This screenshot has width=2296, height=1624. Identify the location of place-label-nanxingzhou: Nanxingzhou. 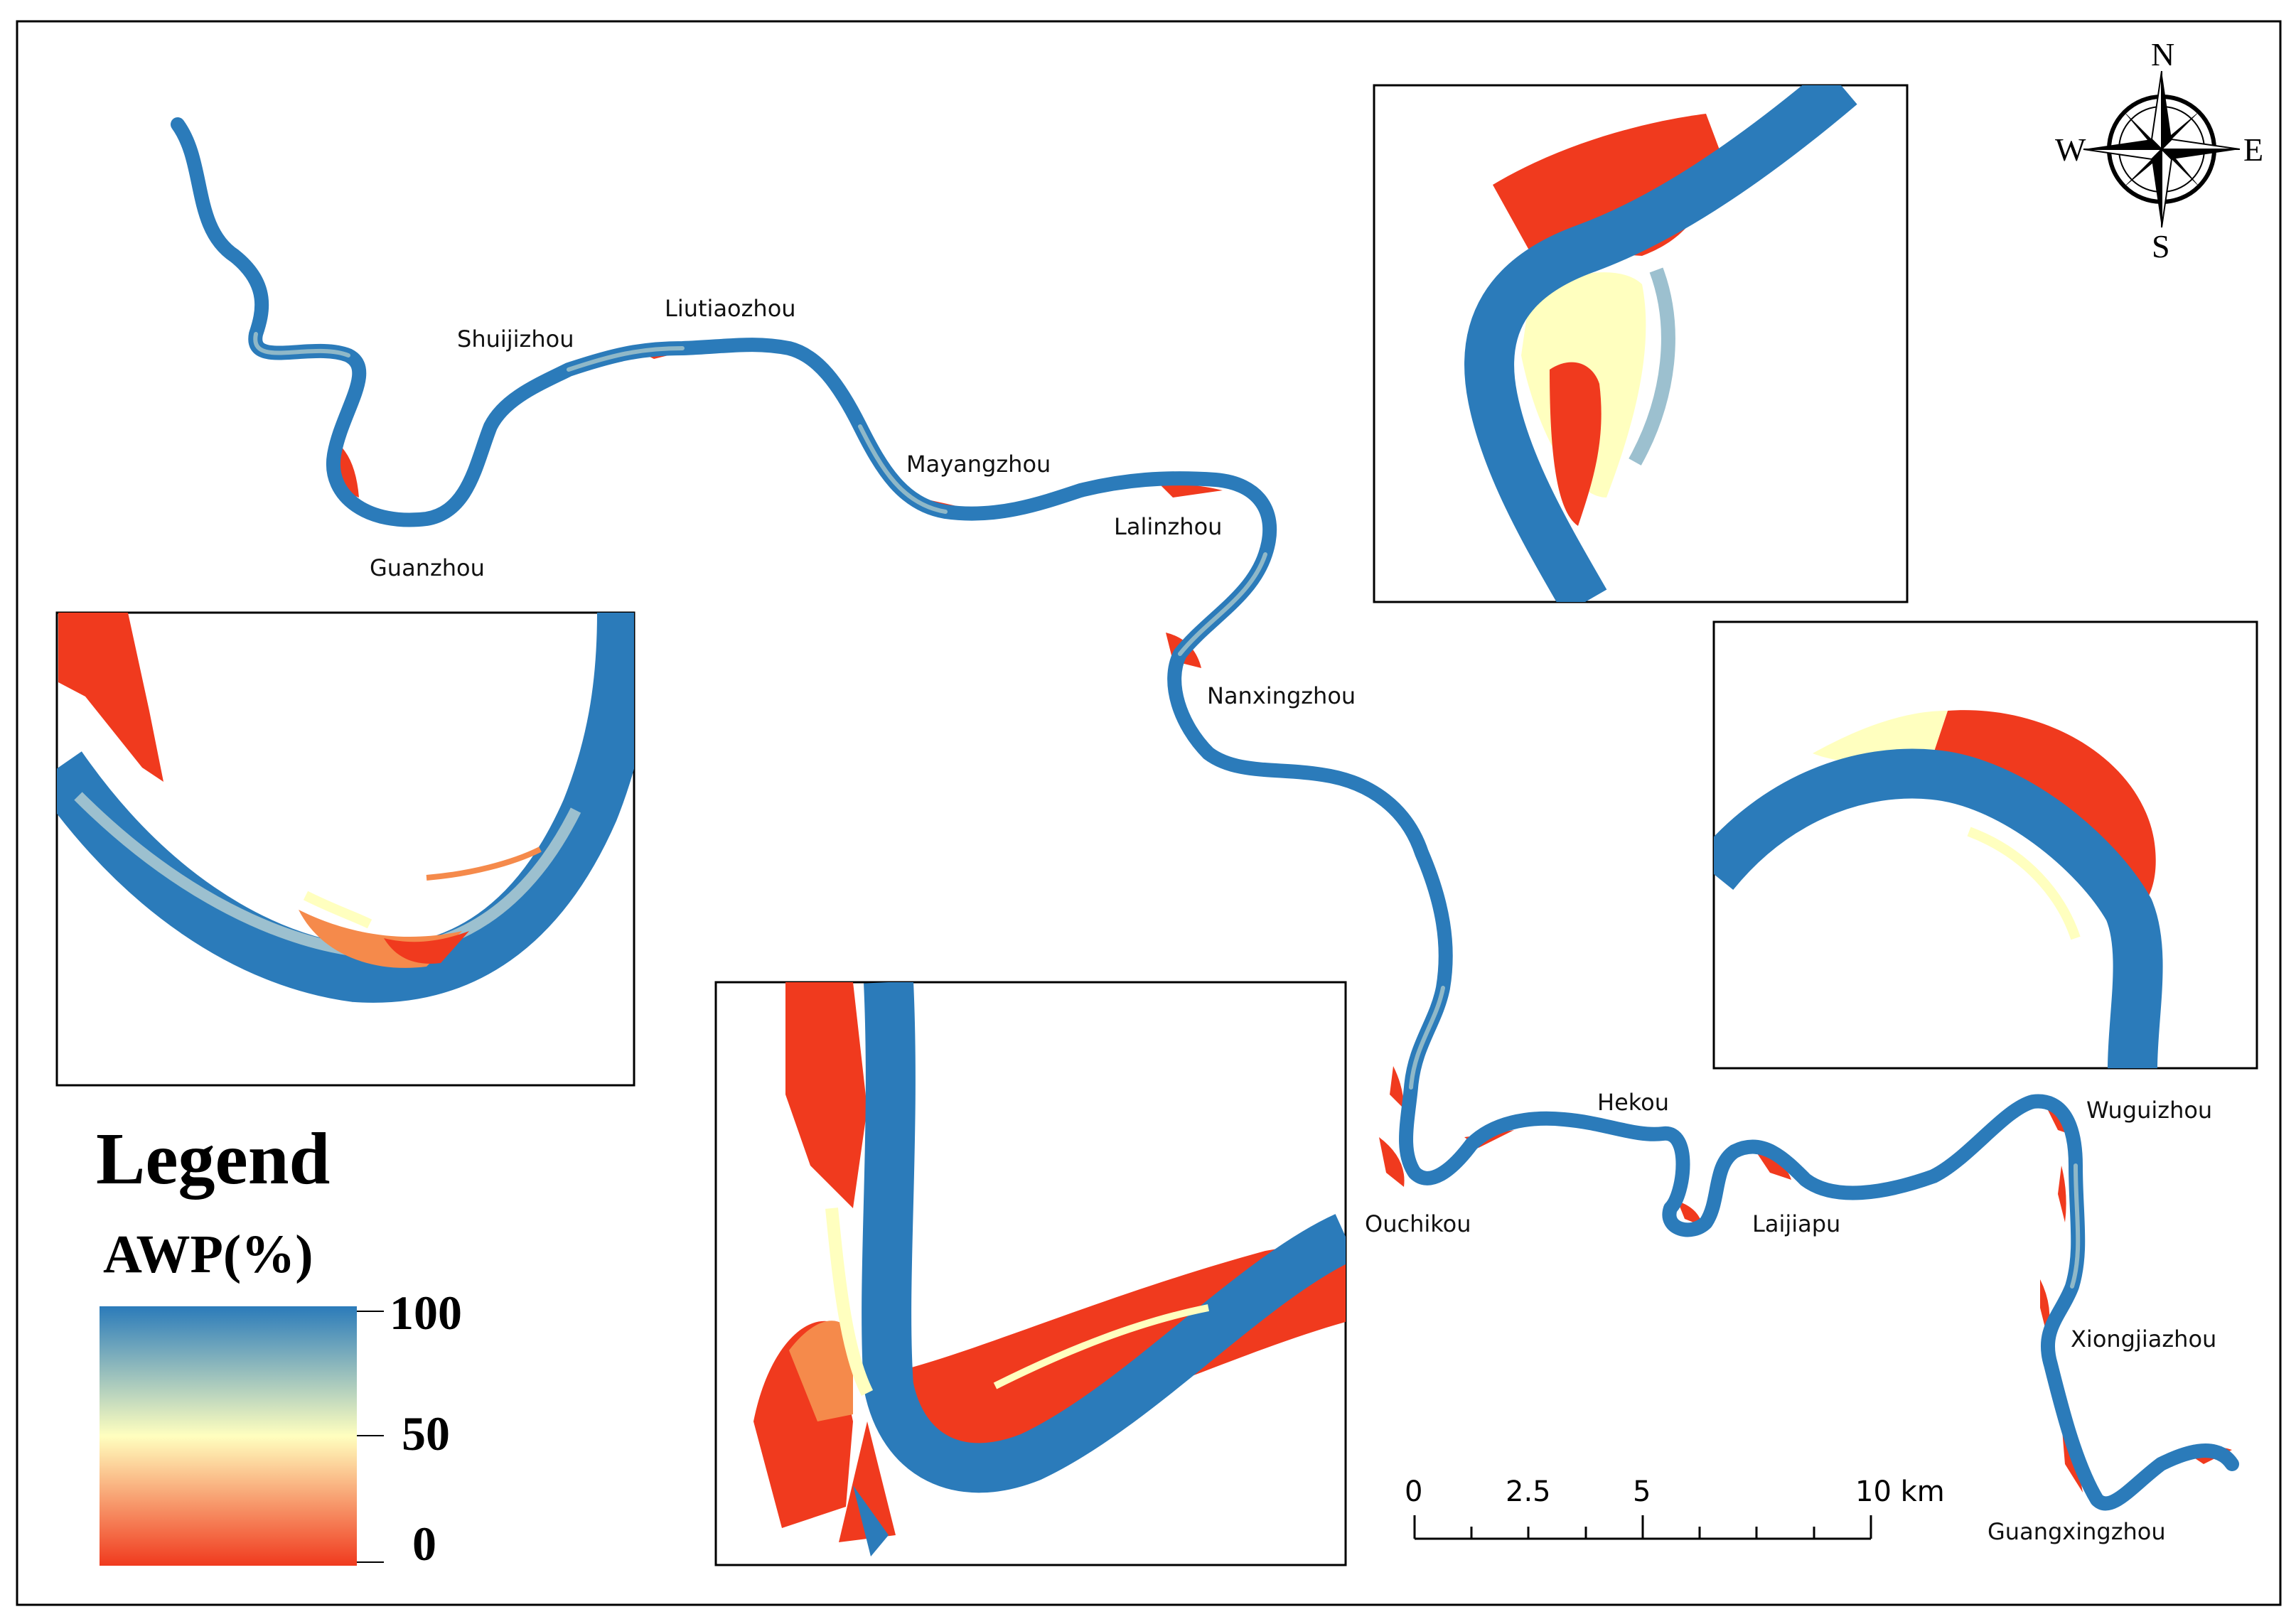
(1281, 695).